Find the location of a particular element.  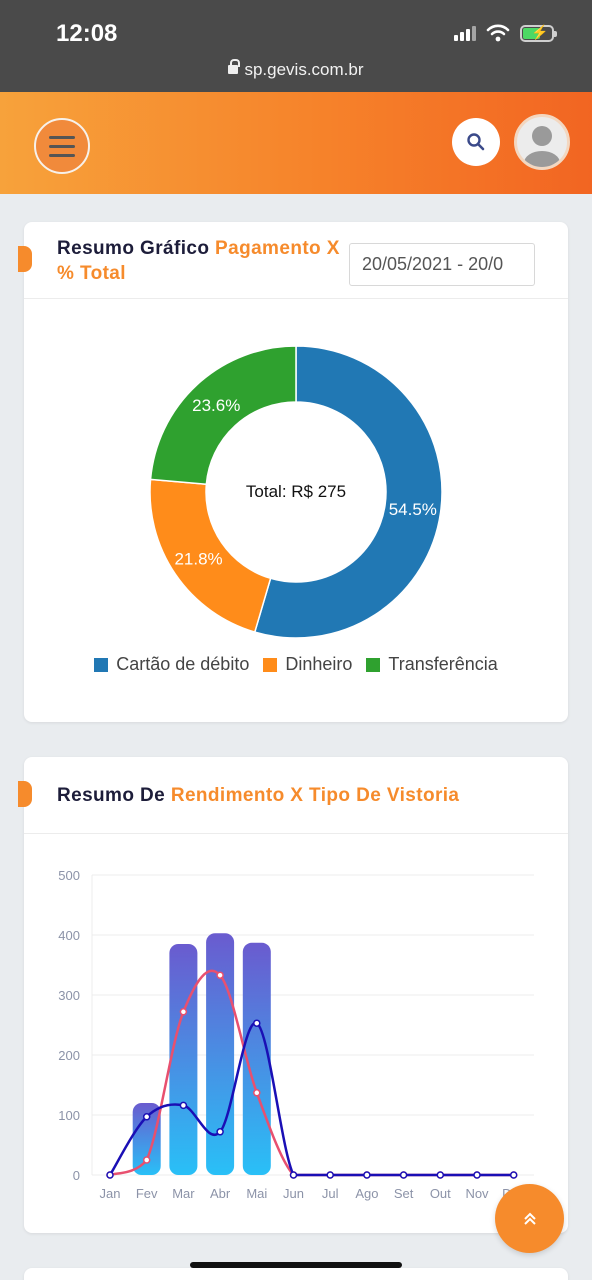

y-tick-label: 300 is located at coordinates (69, 995).